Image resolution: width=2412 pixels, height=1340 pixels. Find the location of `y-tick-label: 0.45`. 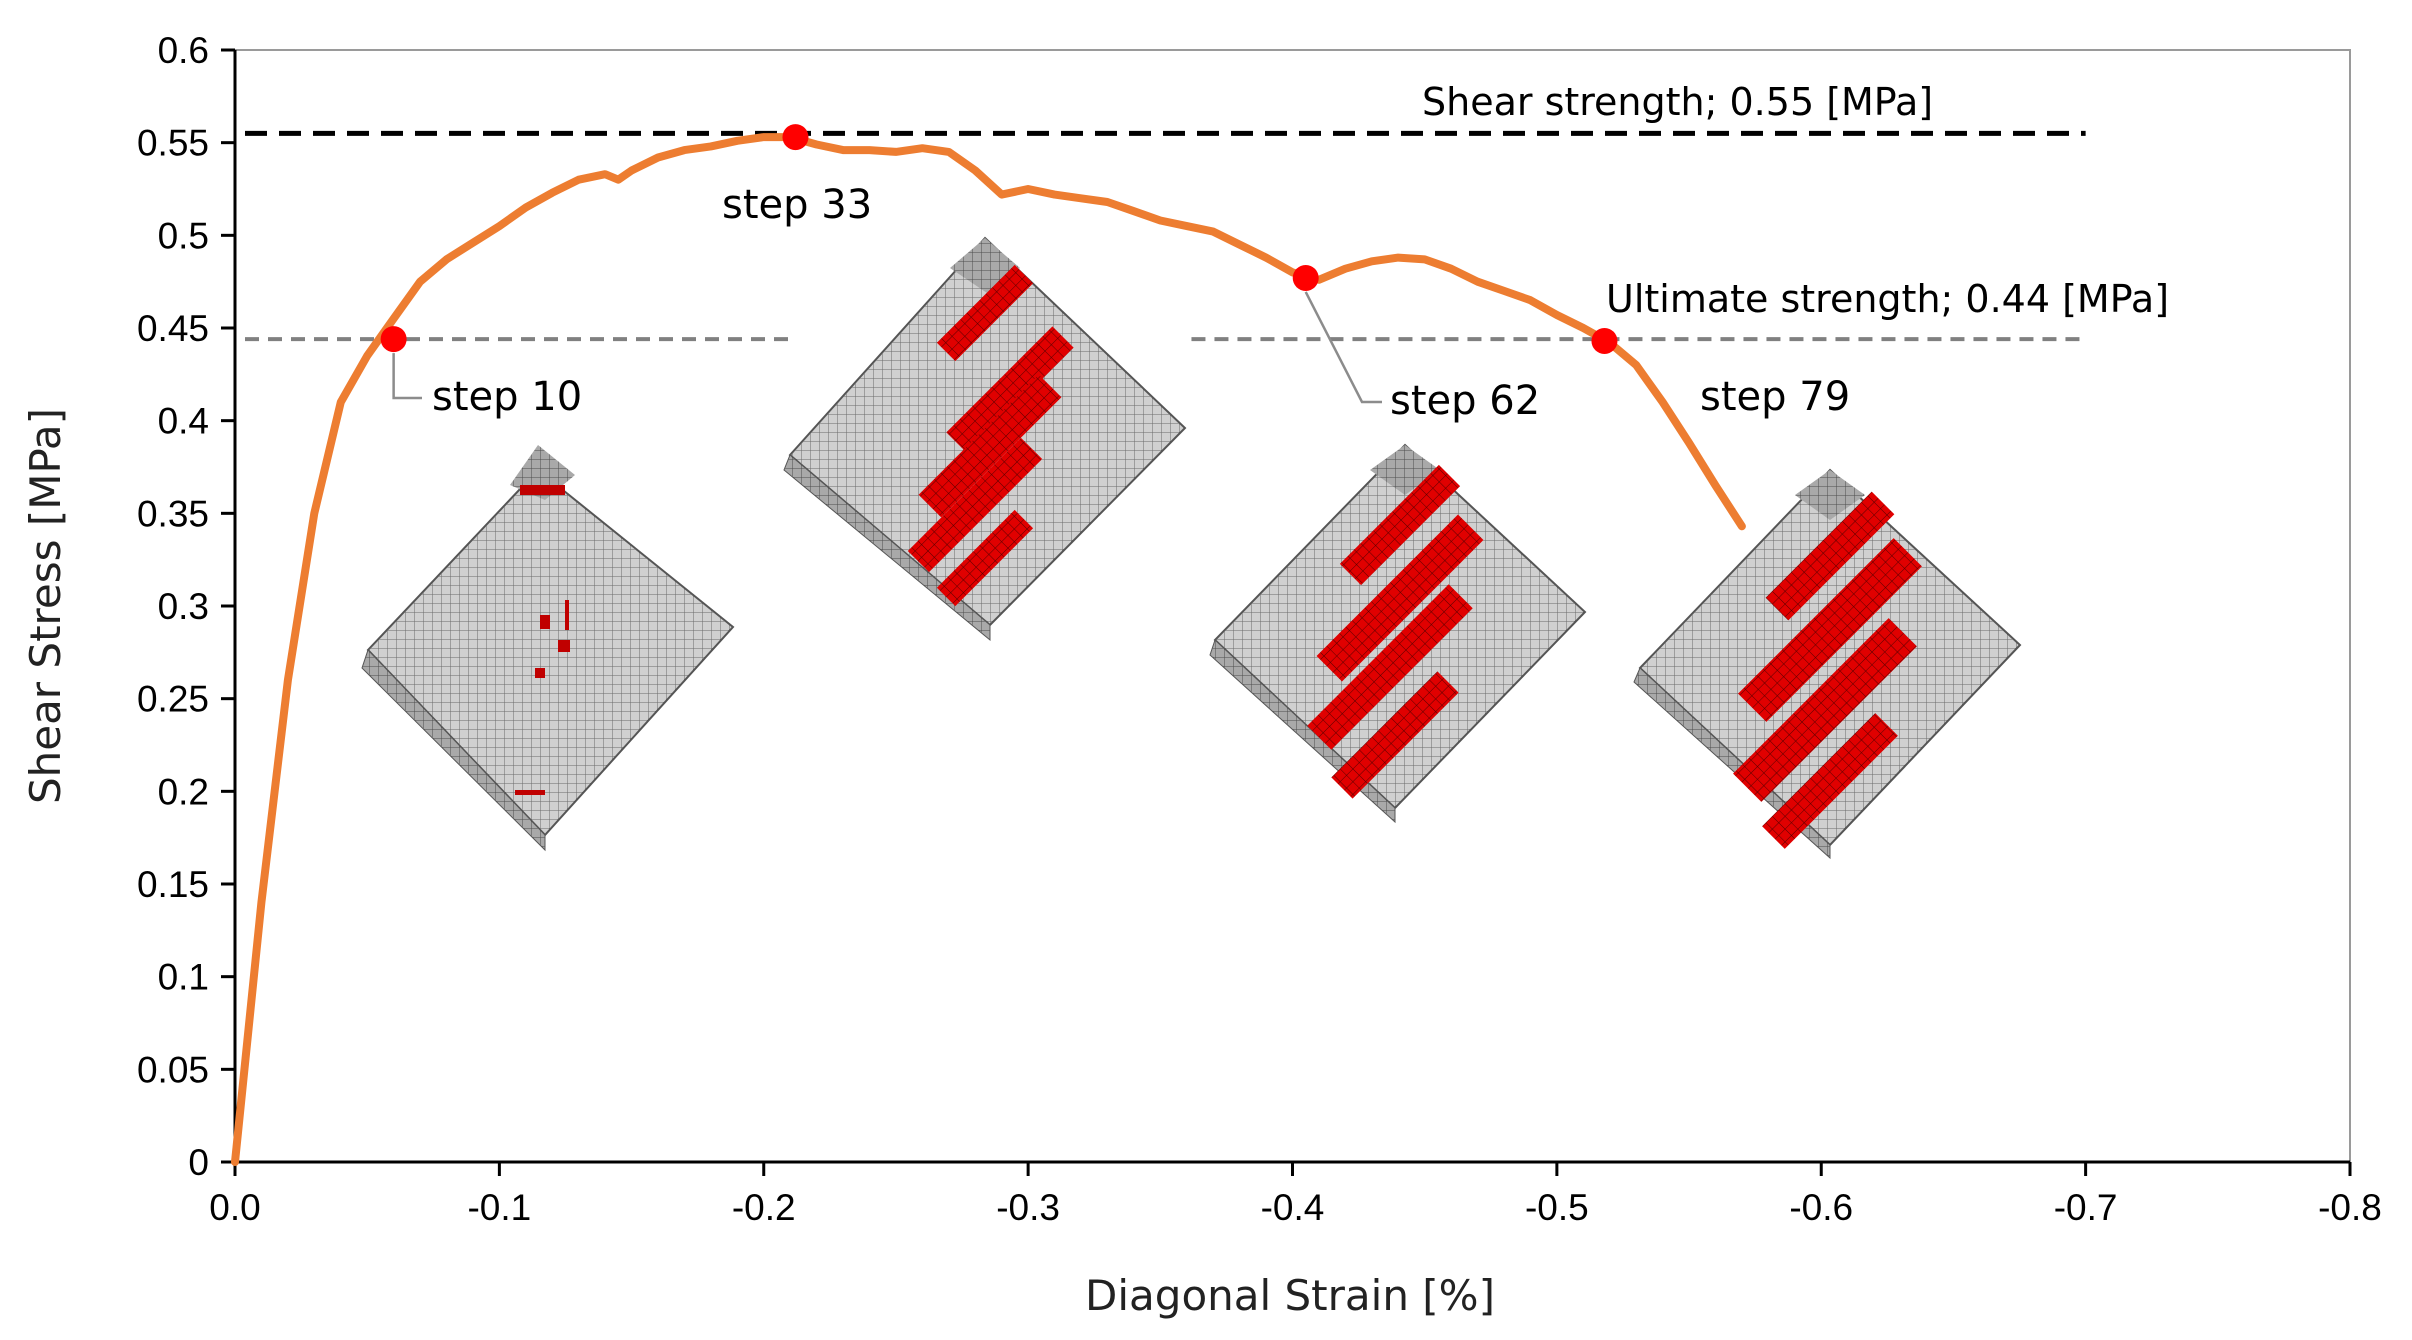

y-tick-label: 0.45 is located at coordinates (173, 328).